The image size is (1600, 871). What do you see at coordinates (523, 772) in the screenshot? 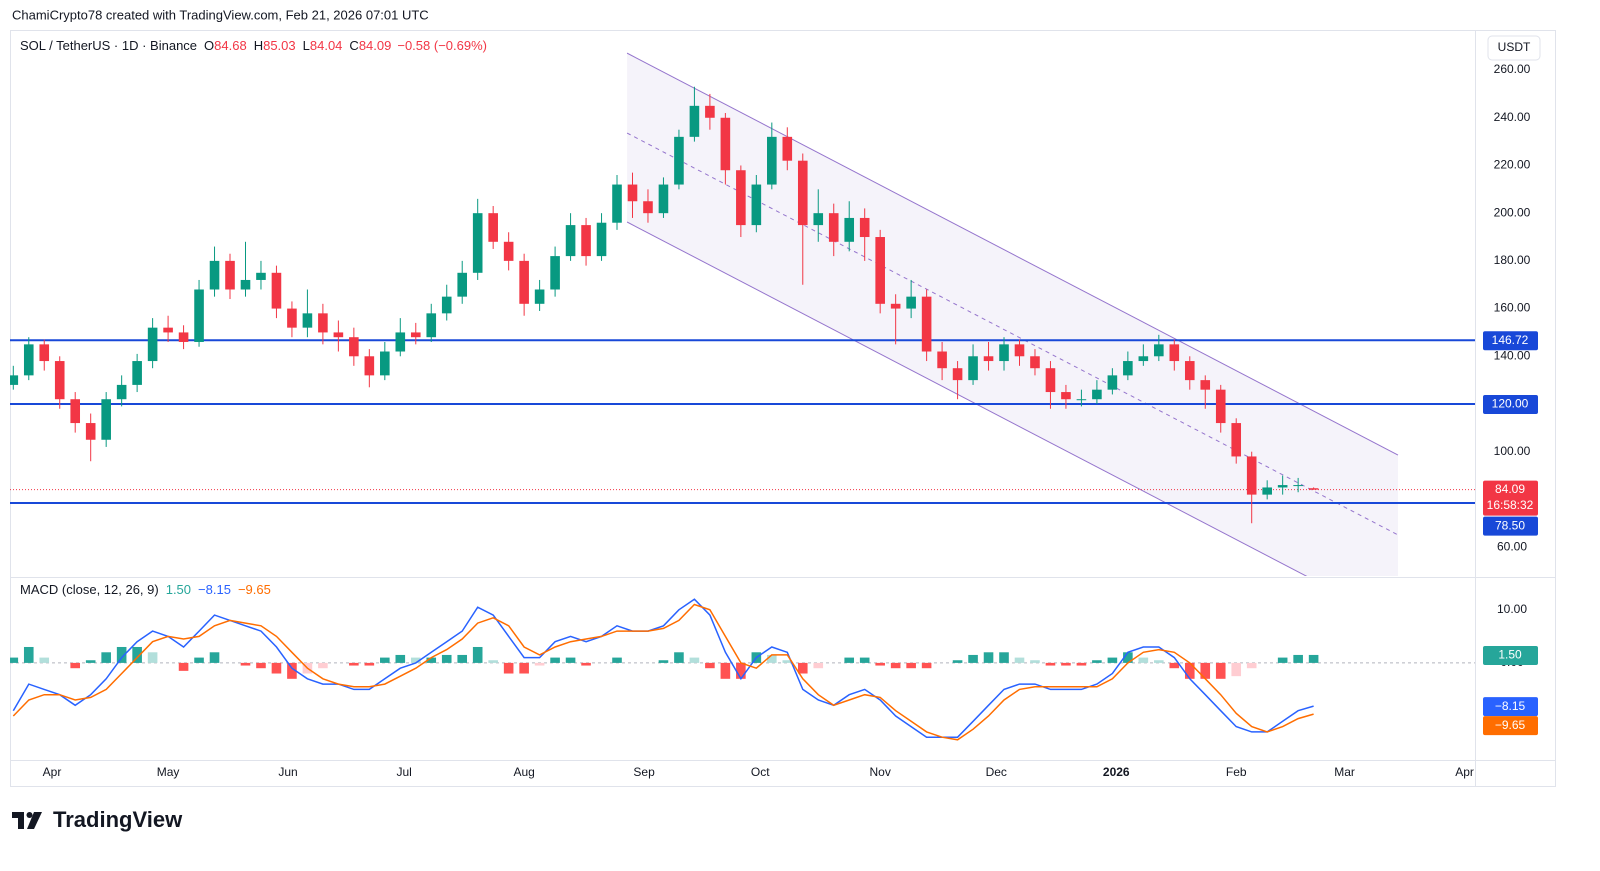
I see `x-tick-label: Aug` at bounding box center [523, 772].